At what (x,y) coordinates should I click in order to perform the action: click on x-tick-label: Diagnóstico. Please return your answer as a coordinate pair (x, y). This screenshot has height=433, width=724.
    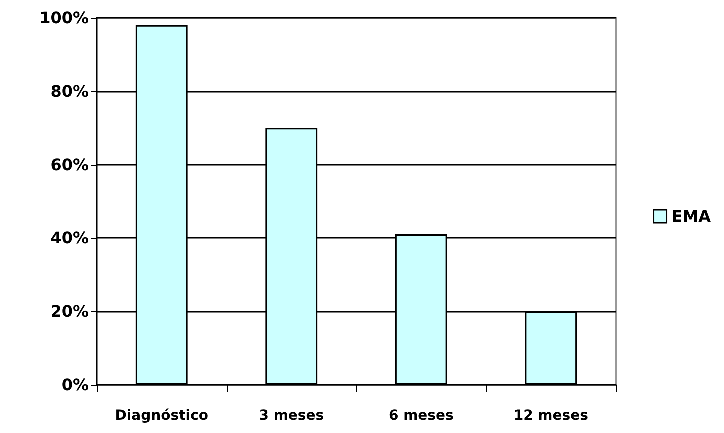
    Looking at the image, I should click on (162, 416).